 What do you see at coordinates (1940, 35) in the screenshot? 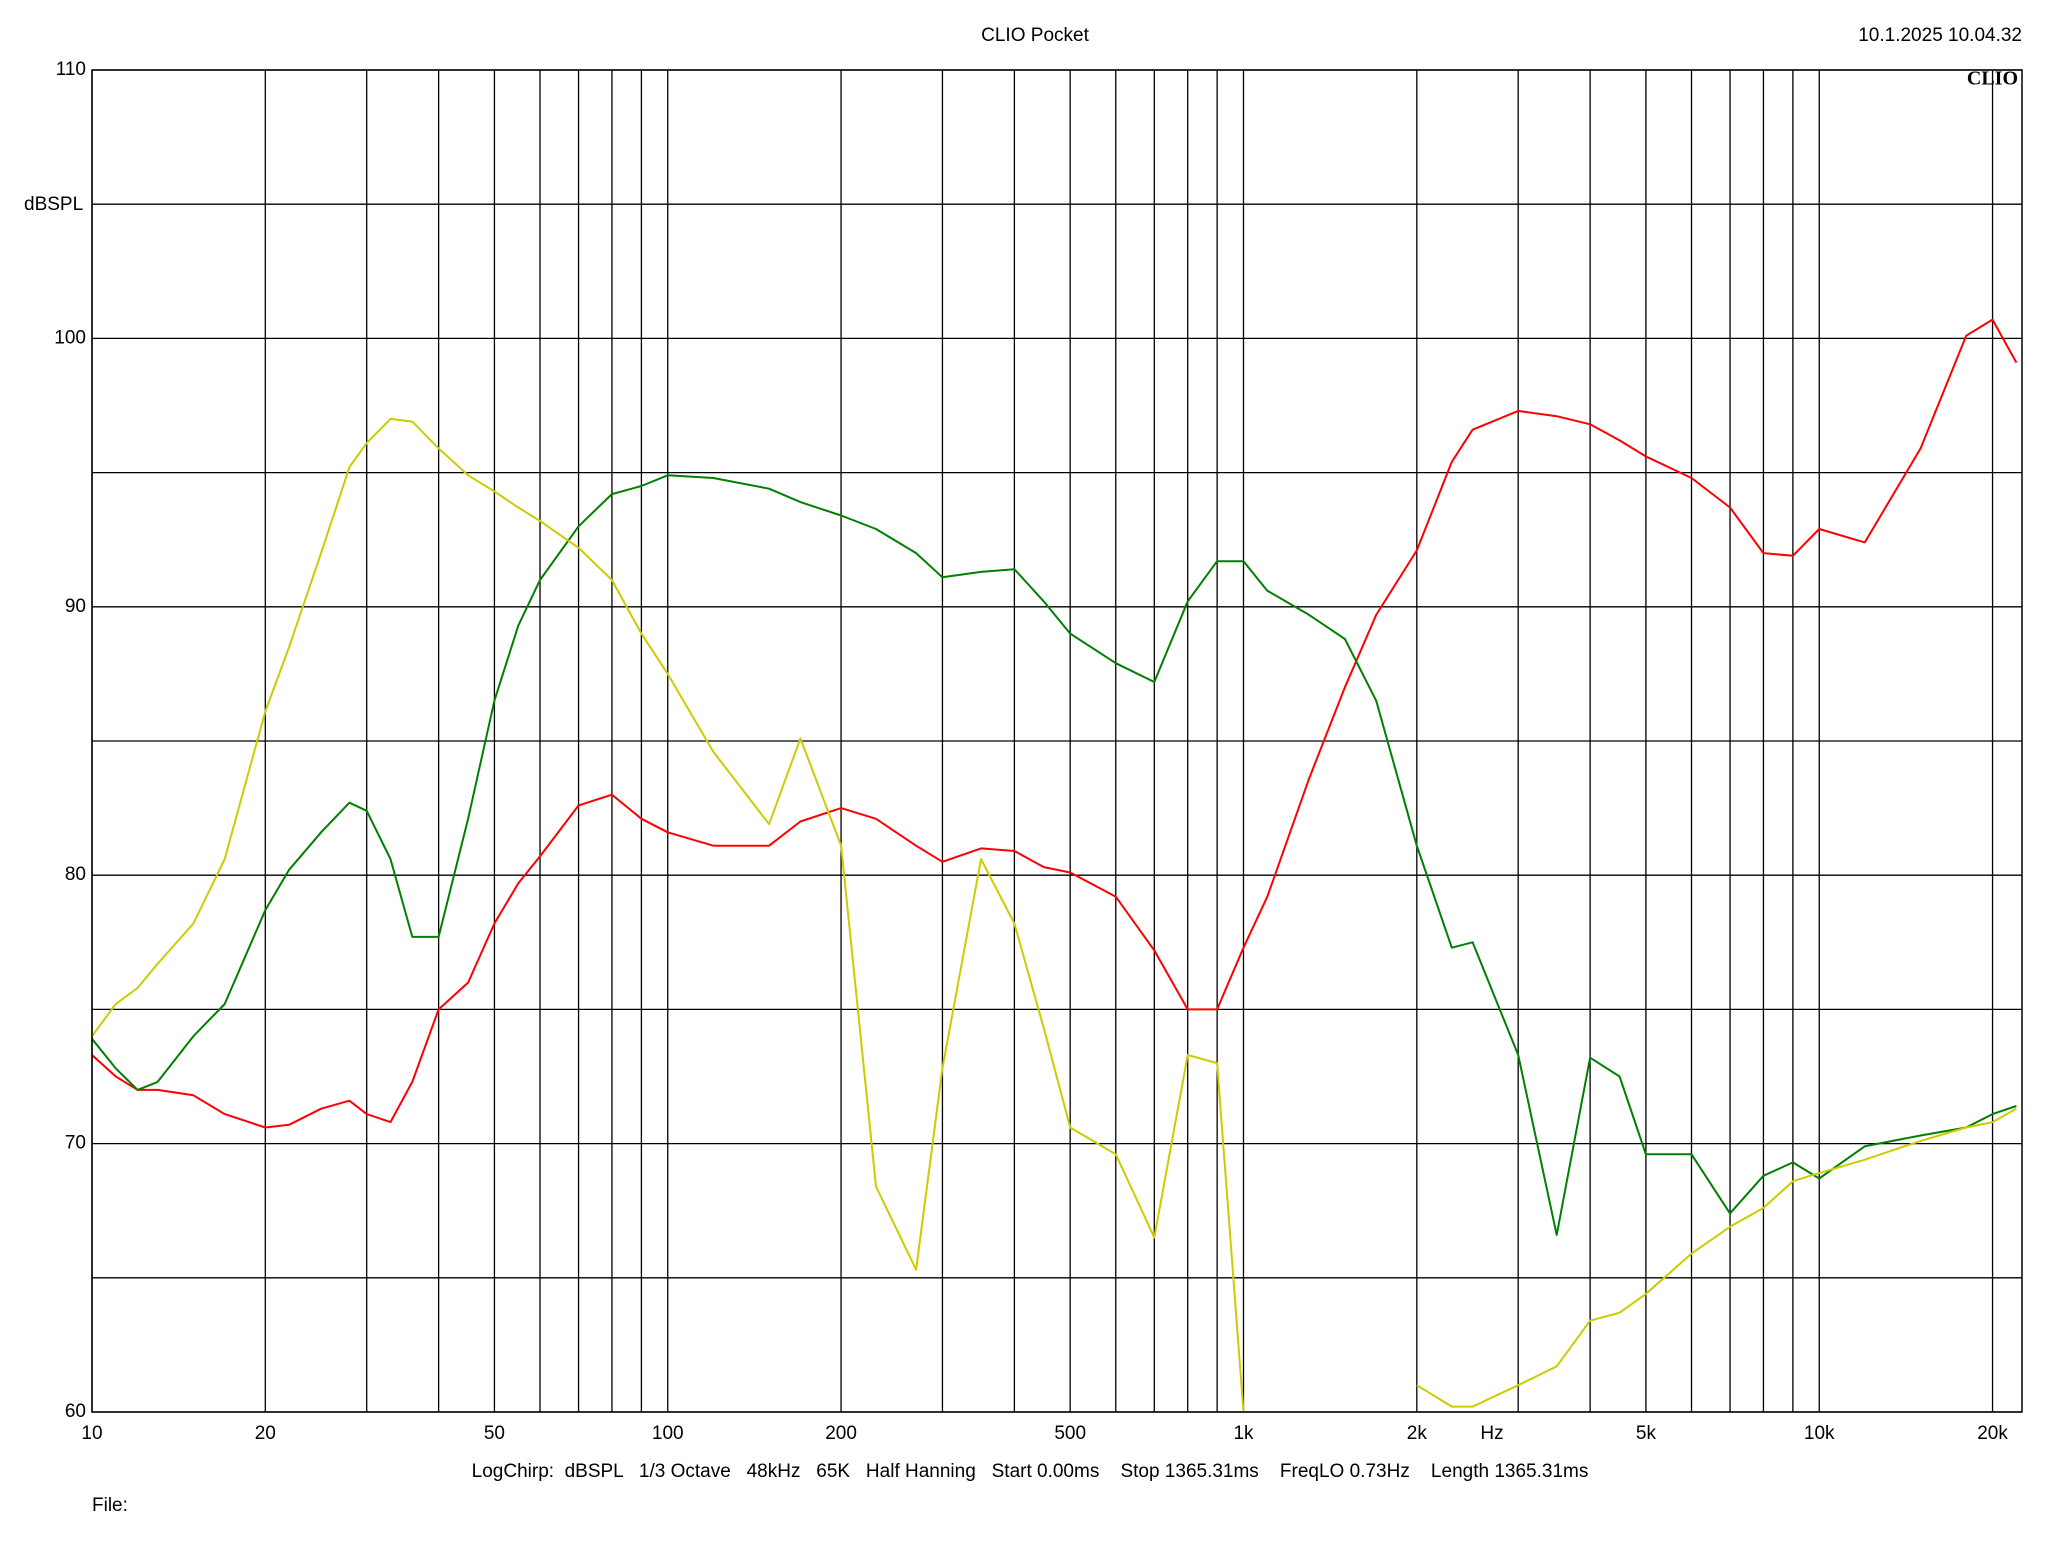
I see `timestamp: 10.1.2025 10.04.32` at bounding box center [1940, 35].